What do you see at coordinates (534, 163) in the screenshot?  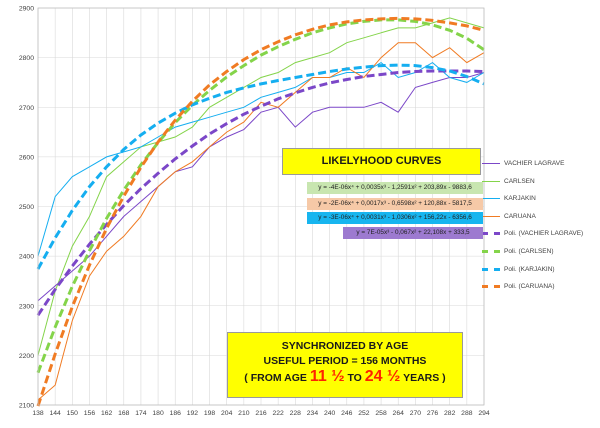 I see `legend-label: VACHIER LAGRAVE` at bounding box center [534, 163].